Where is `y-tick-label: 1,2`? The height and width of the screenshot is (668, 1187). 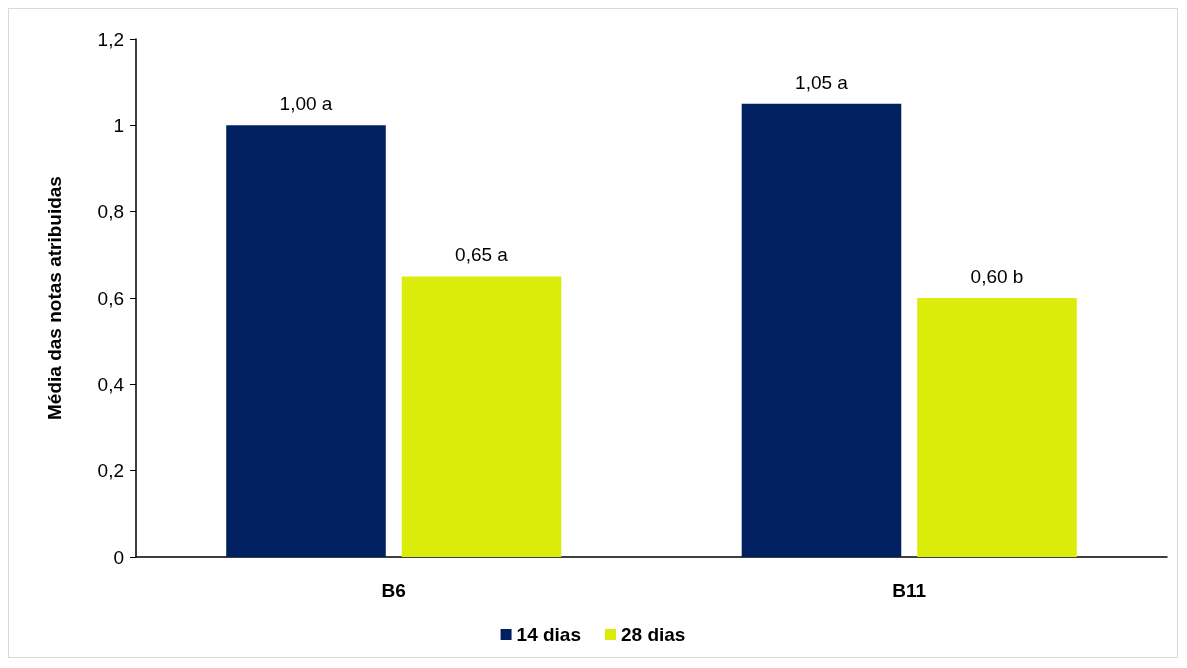 y-tick-label: 1,2 is located at coordinates (110, 39).